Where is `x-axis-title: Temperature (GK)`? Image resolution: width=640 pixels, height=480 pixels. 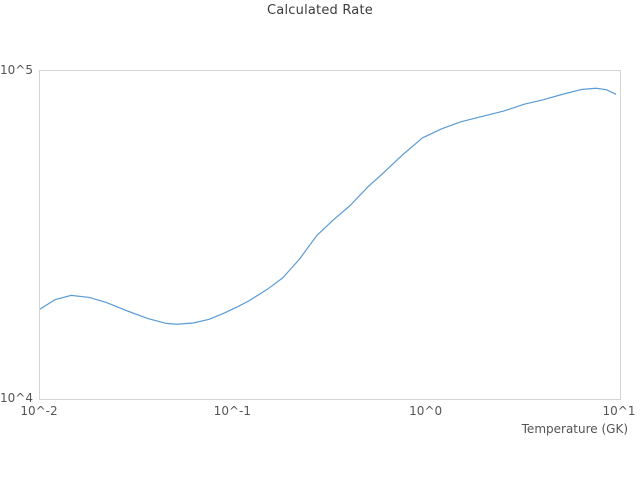
x-axis-title: Temperature (GK) is located at coordinates (574, 429).